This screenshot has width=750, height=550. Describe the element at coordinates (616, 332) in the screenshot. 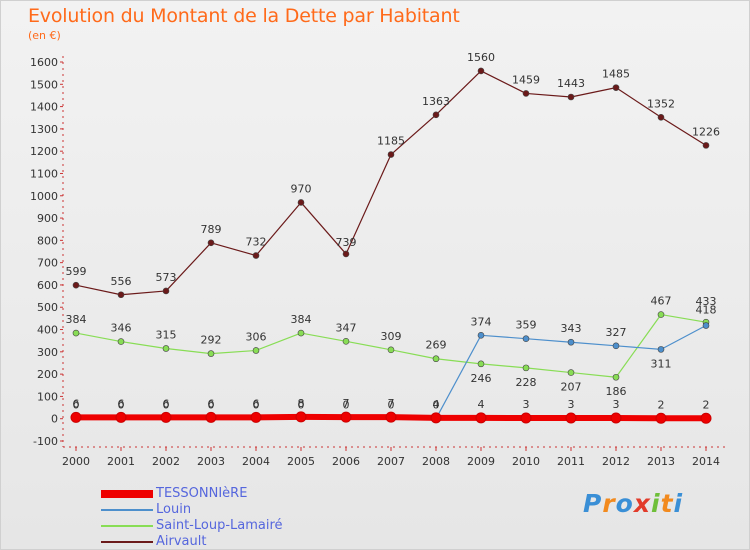

I see `data-label: 327` at that location.